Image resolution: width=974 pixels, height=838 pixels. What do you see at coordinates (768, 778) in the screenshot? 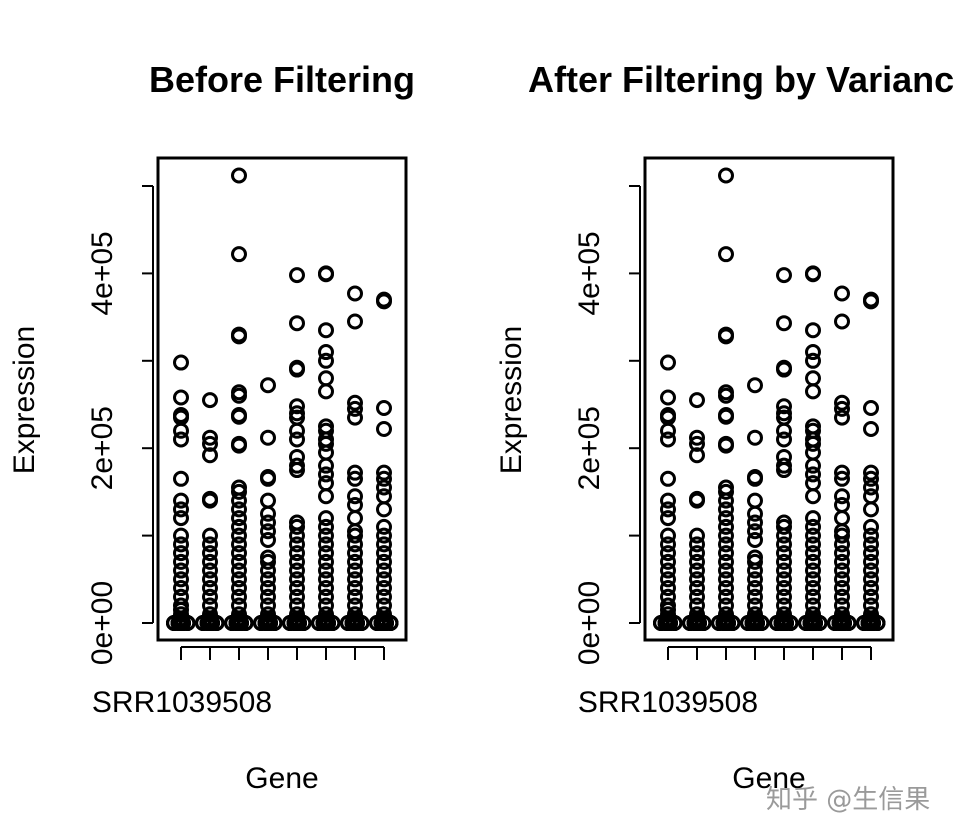
I see `x-axis-label: Gene` at bounding box center [768, 778].